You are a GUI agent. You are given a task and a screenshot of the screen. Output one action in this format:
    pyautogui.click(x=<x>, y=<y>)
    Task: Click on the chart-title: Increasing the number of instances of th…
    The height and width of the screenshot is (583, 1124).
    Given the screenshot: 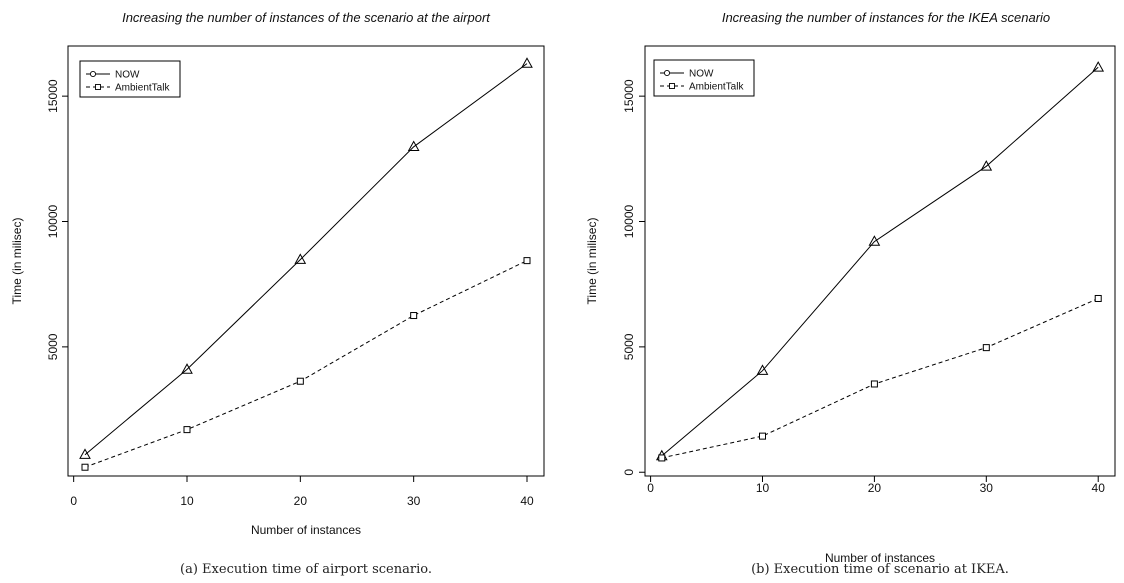 What is the action you would take?
    pyautogui.click(x=306, y=17)
    